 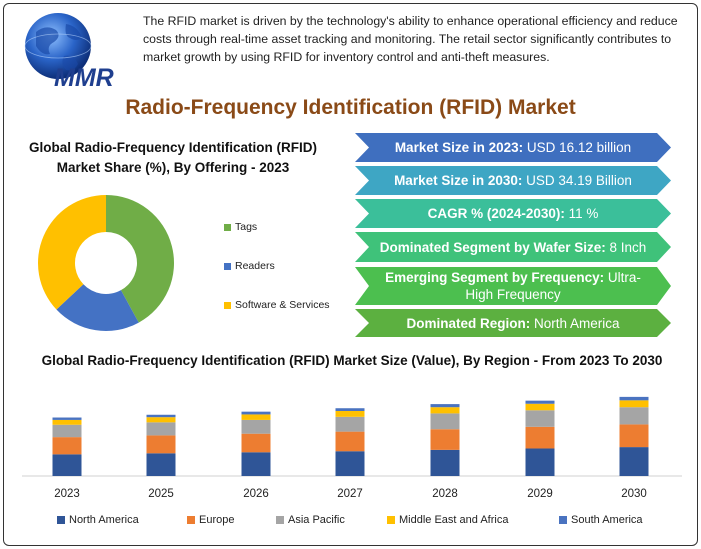 I want to click on bar-legend-label: North America, so click(x=104, y=520).